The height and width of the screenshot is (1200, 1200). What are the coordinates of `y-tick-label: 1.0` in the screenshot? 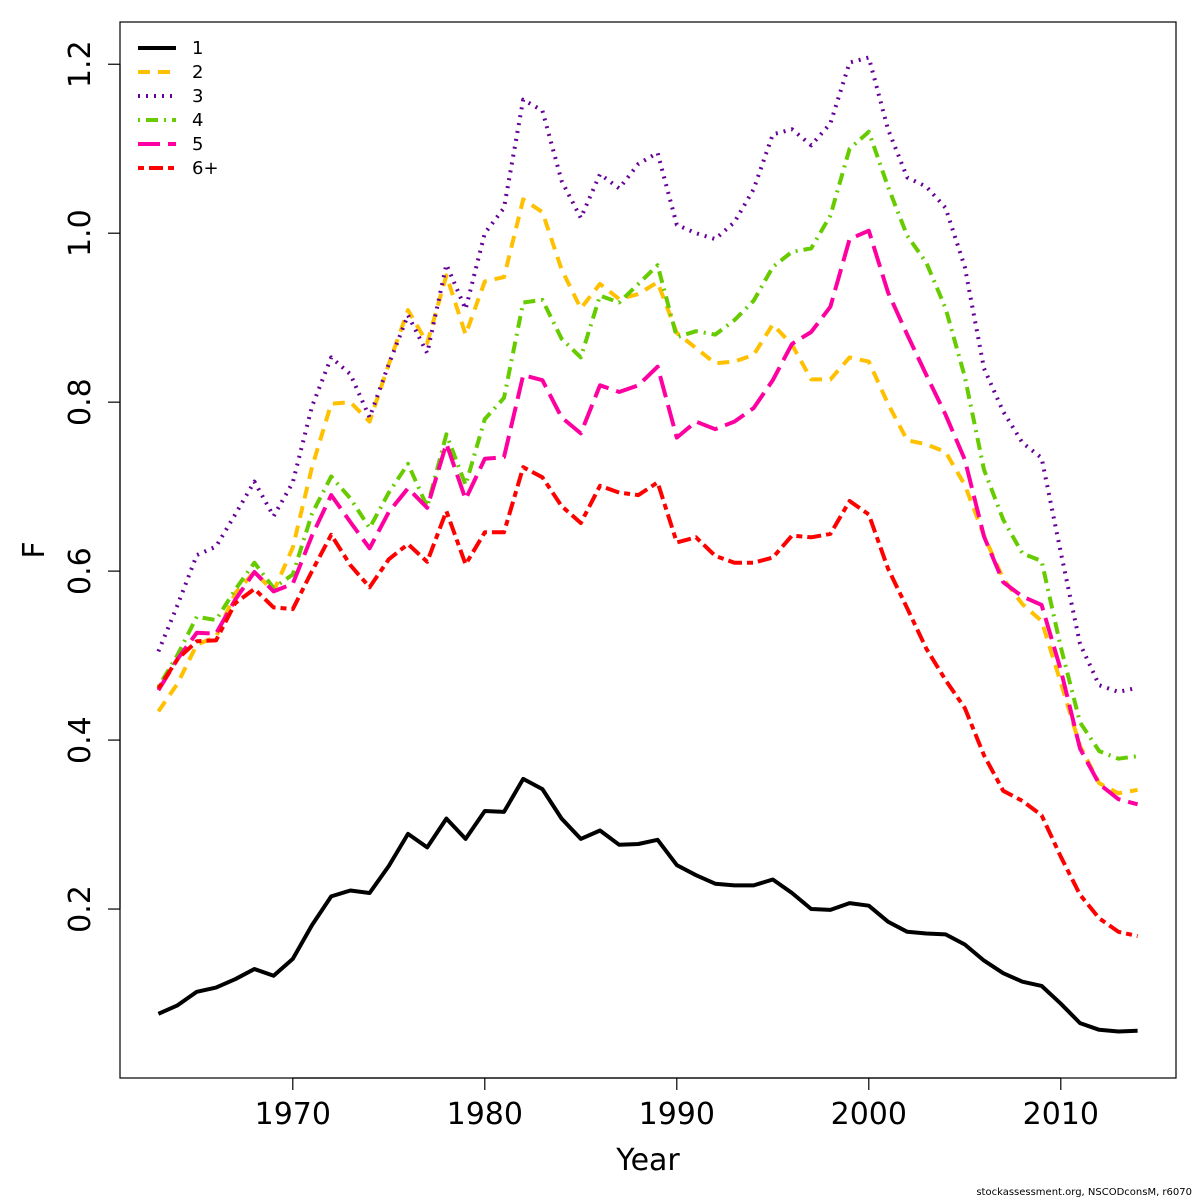 It's located at (80, 233).